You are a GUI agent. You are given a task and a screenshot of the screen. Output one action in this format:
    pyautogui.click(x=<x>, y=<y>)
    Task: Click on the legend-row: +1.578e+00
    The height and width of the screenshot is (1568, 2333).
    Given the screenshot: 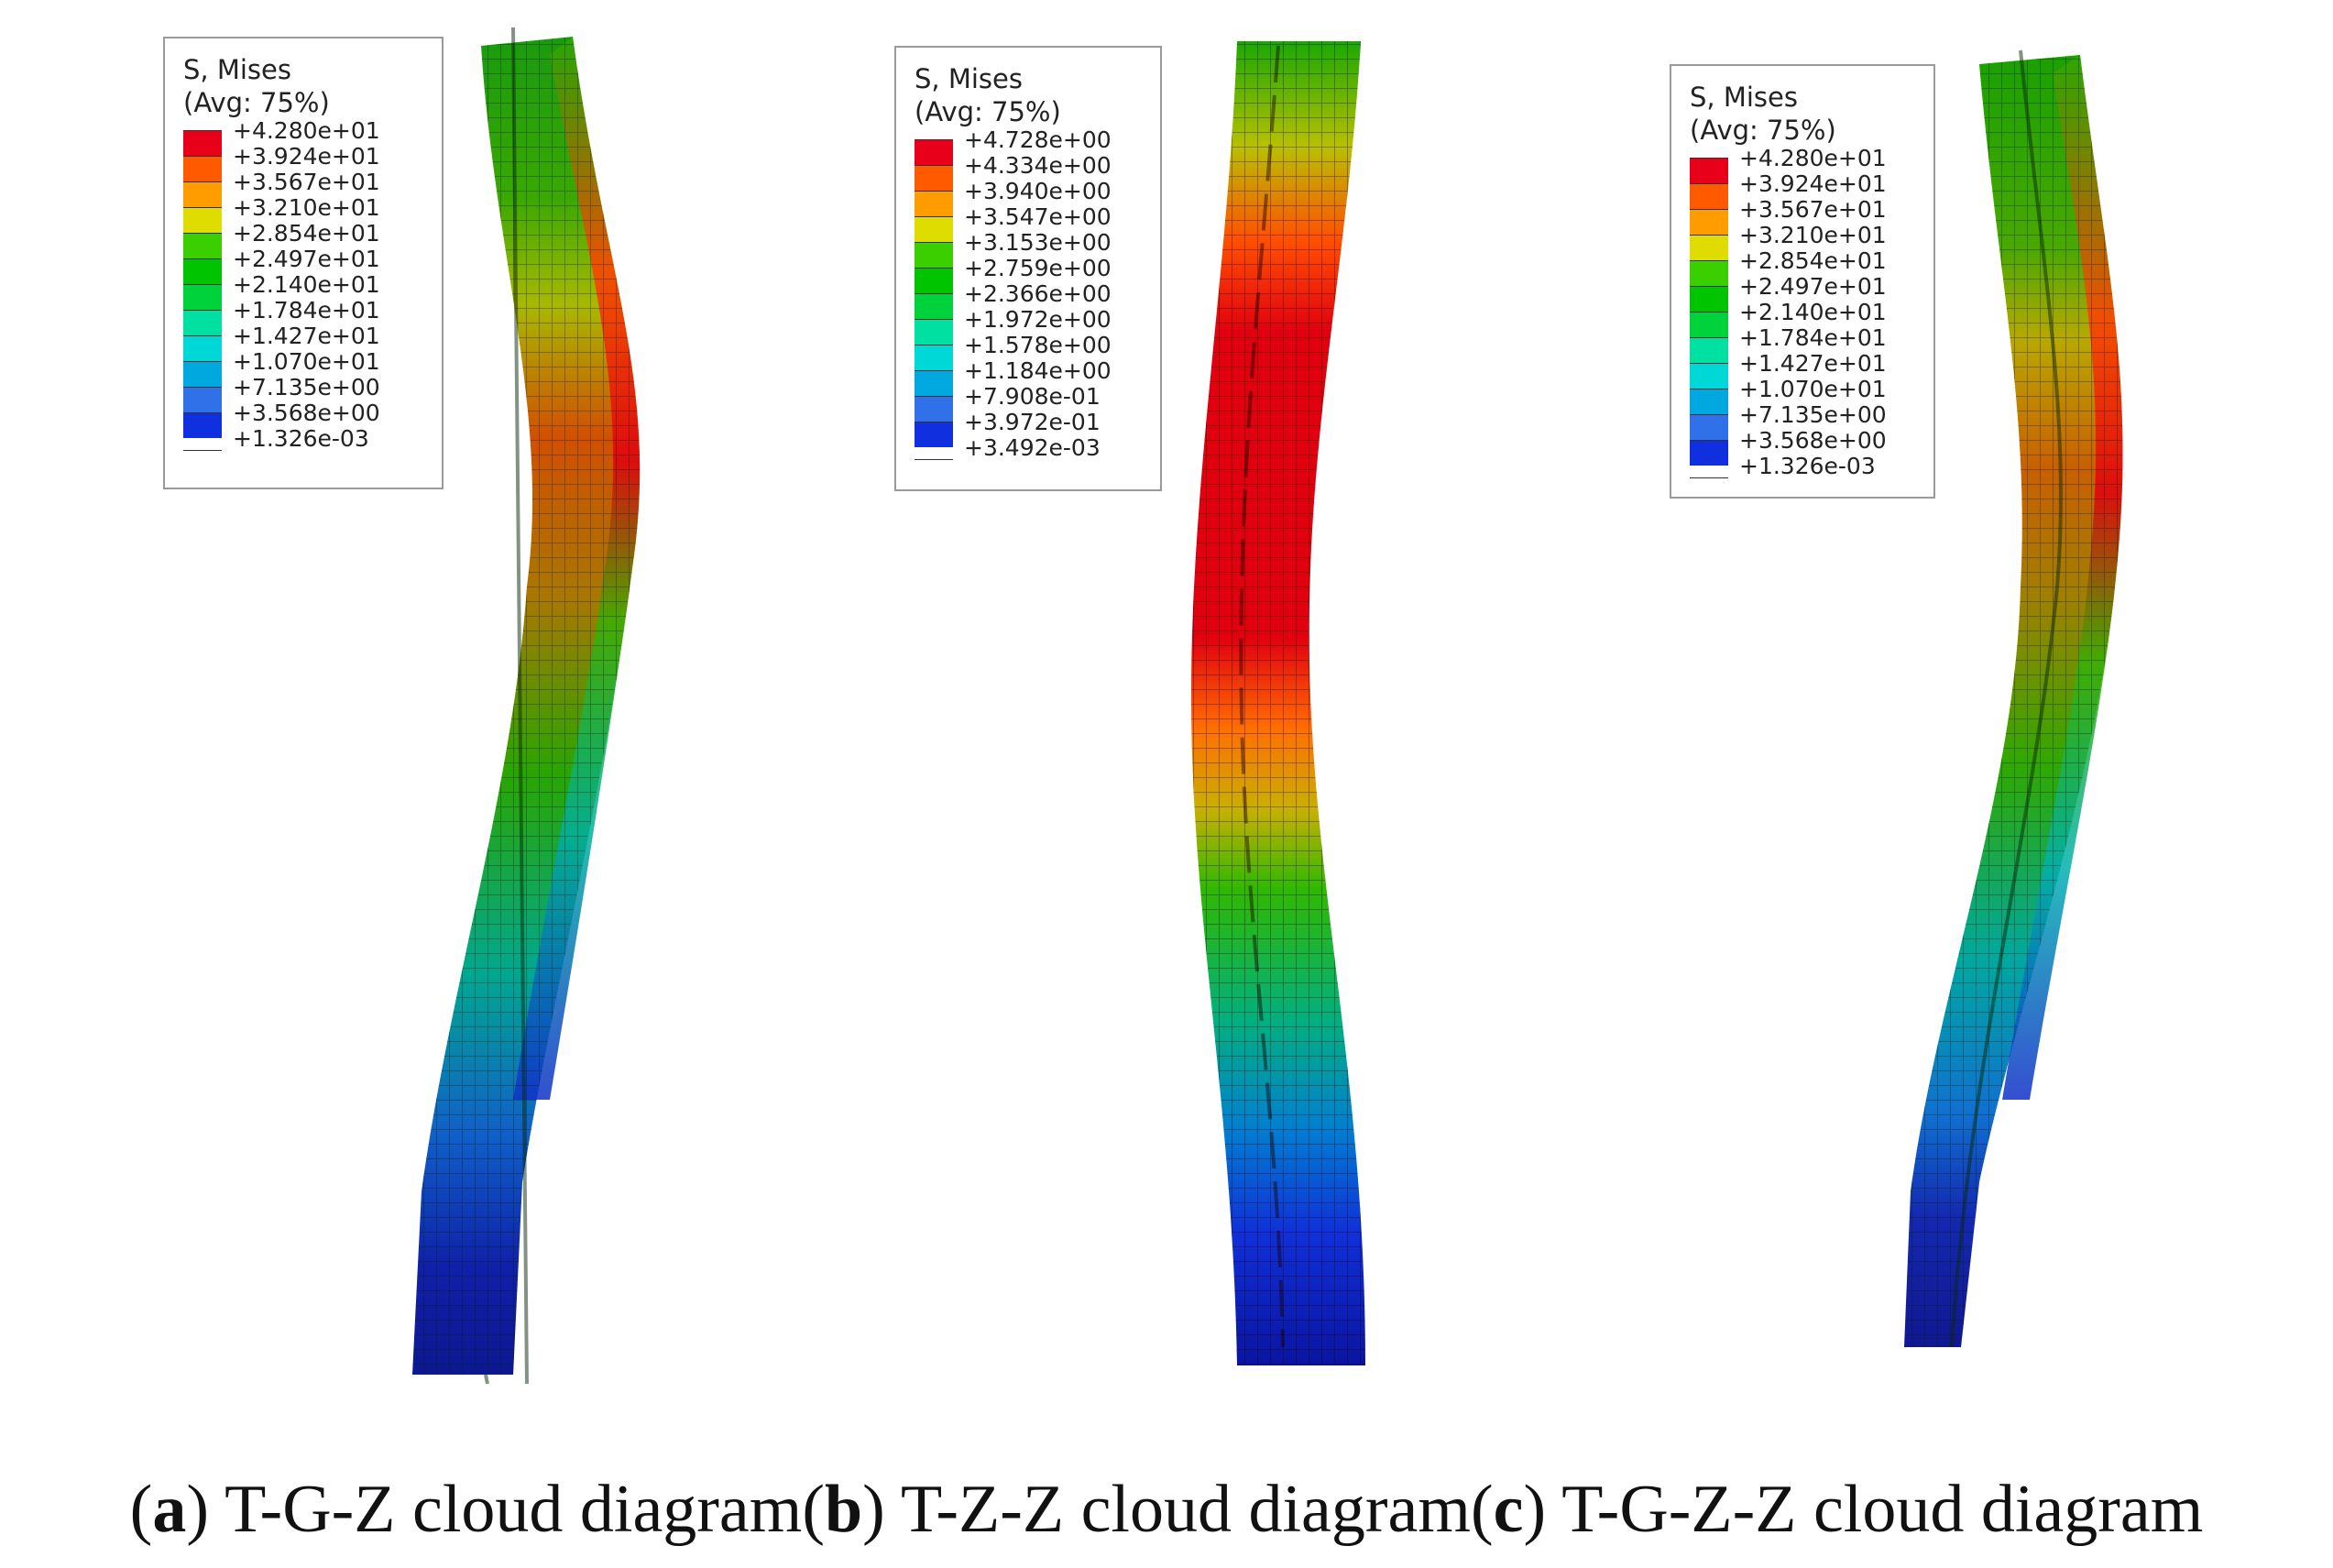 What is the action you would take?
    pyautogui.click(x=1029, y=351)
    